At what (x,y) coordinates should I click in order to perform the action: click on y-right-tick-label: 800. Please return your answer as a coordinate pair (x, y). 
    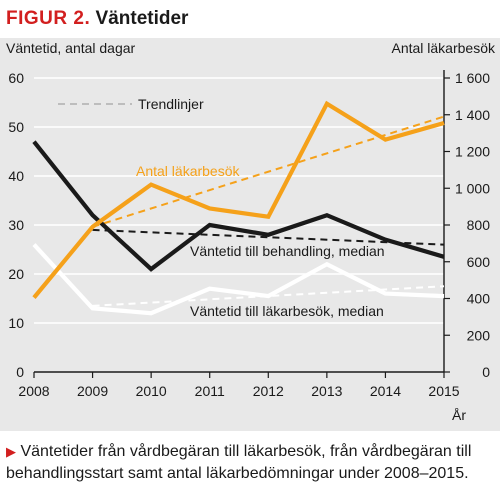
    Looking at the image, I should click on (479, 225).